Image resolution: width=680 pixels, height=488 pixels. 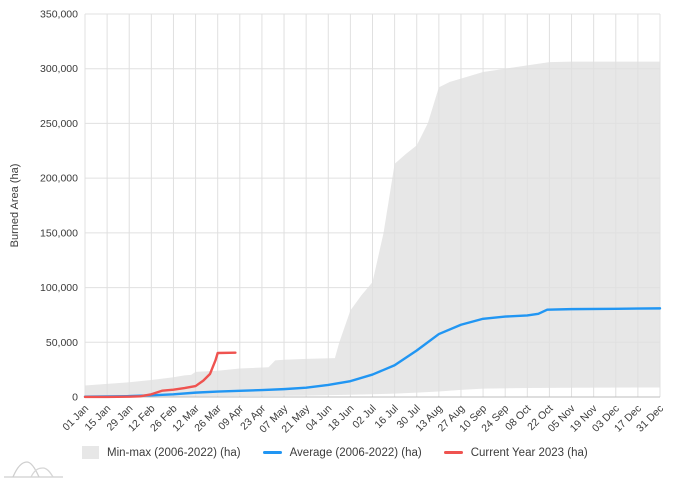 I want to click on y-tick-label: 0, so click(x=75, y=398).